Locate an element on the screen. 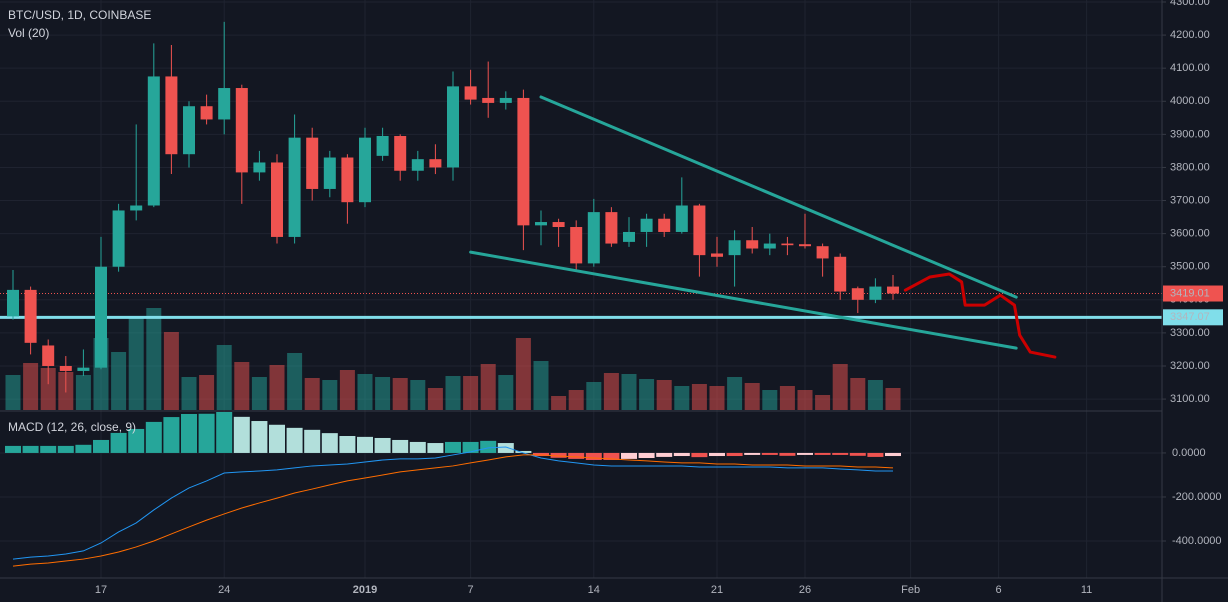  y-tick-label: 3800.00 is located at coordinates (1190, 167).